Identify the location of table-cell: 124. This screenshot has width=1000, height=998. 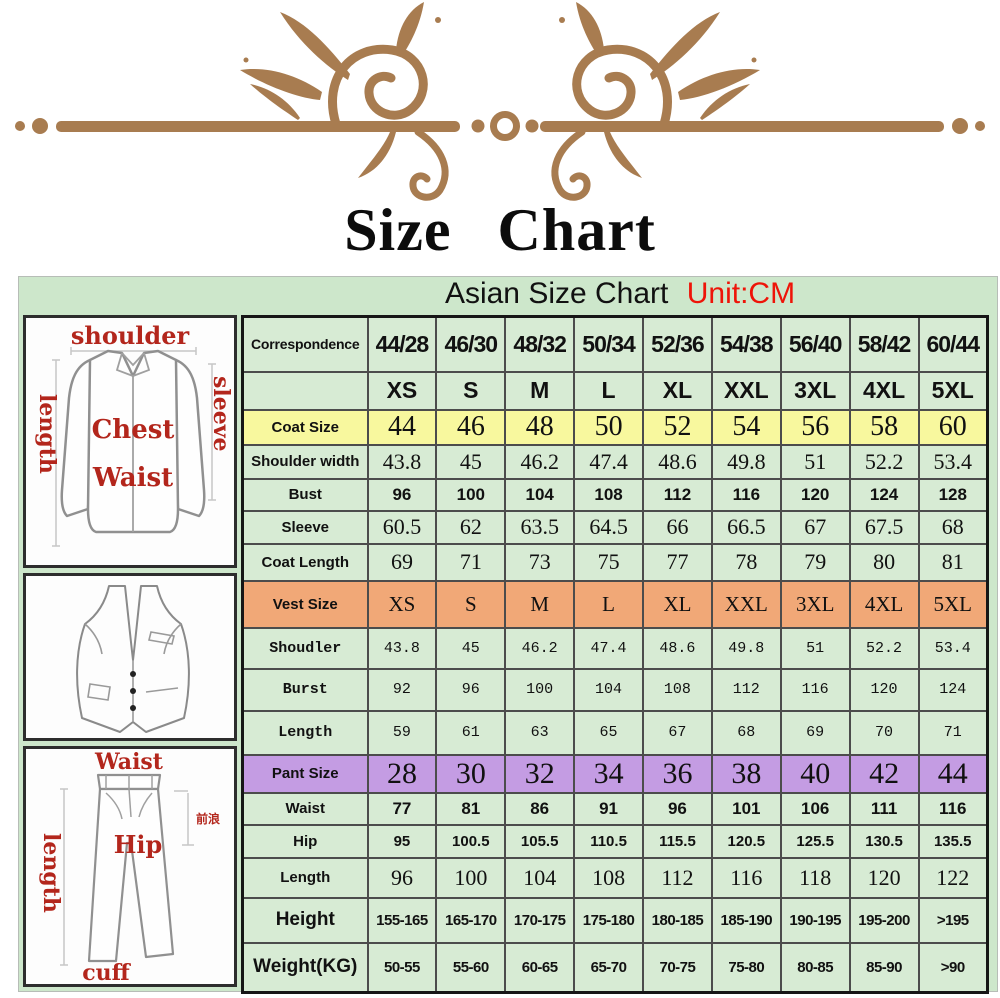
(884, 494).